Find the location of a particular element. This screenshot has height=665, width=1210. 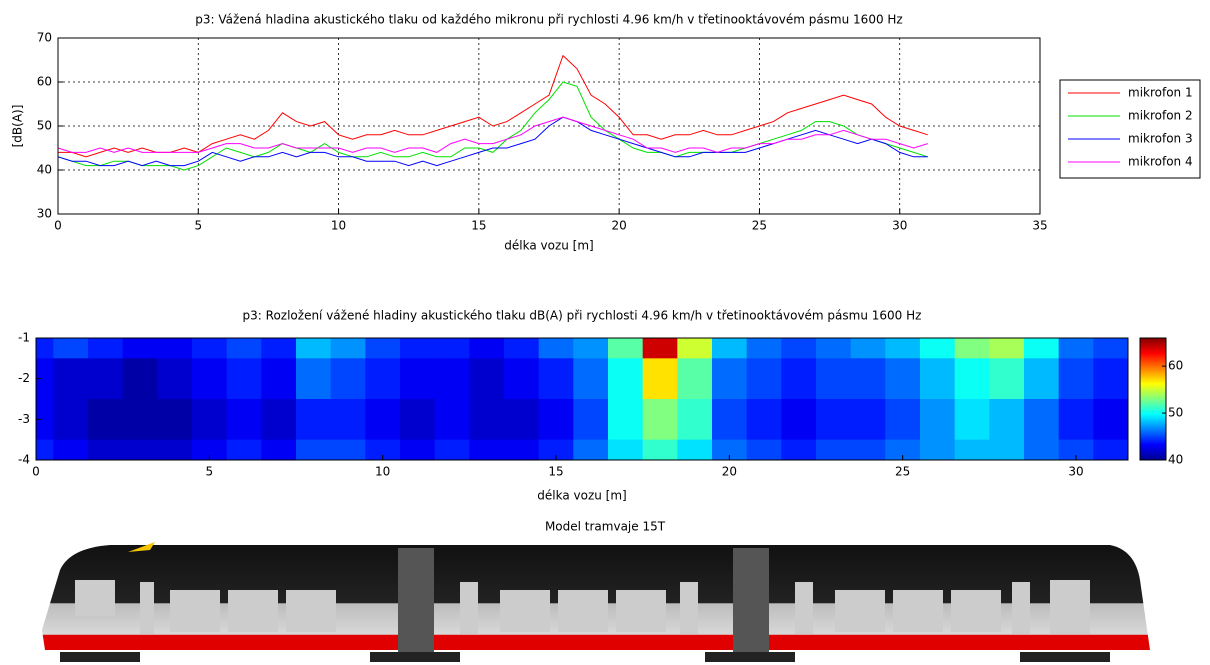

y-tick-label: -3 is located at coordinates (24, 419).